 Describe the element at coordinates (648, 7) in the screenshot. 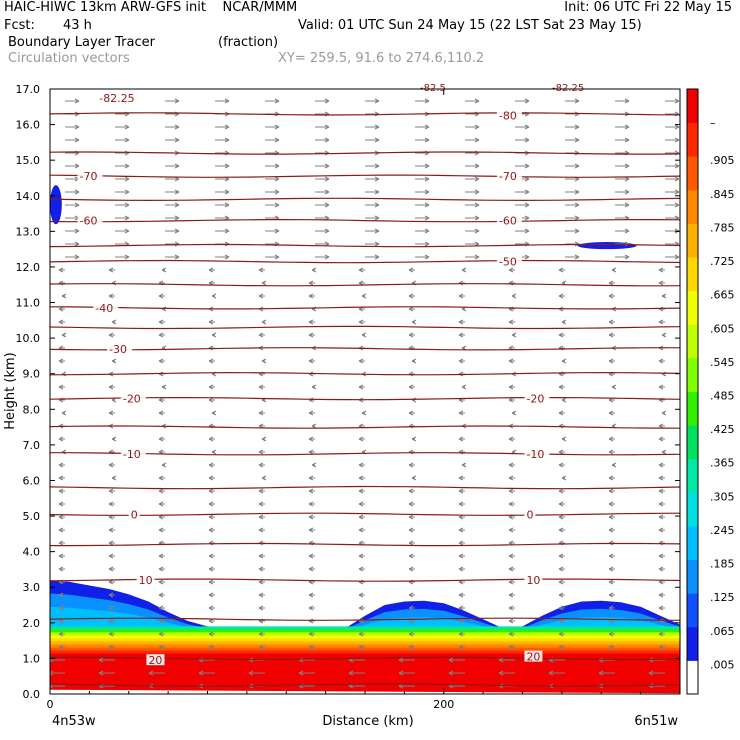

I see `init-time: Init: 06 UTC Fri 22 May 15` at that location.